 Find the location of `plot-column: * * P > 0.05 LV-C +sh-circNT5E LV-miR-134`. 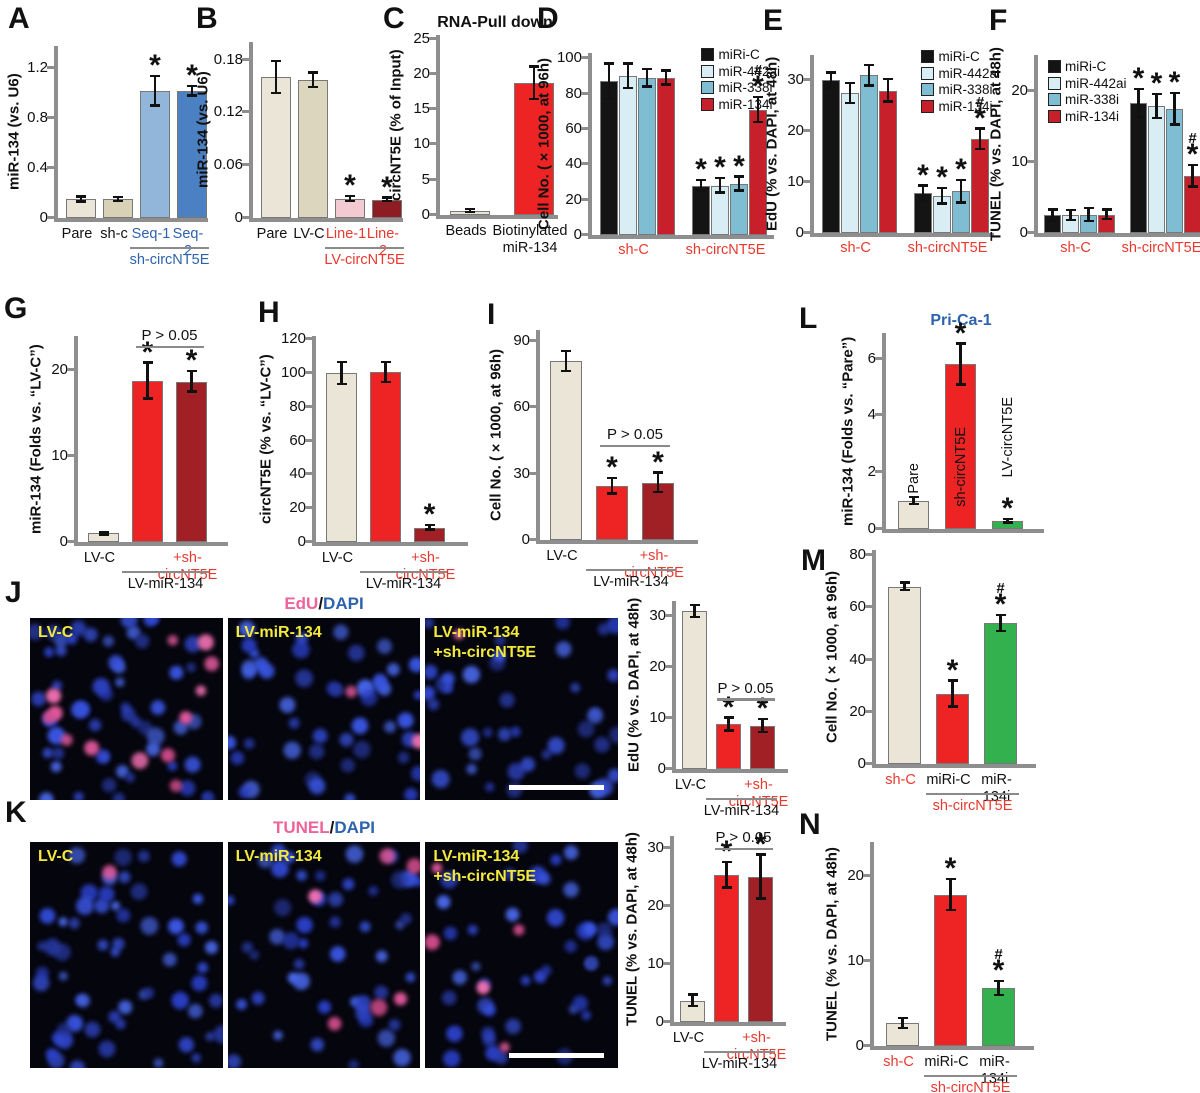

plot-column: * * P > 0.05 LV-C +sh-circNT5E LV-miR-134 is located at coordinates (617, 469).